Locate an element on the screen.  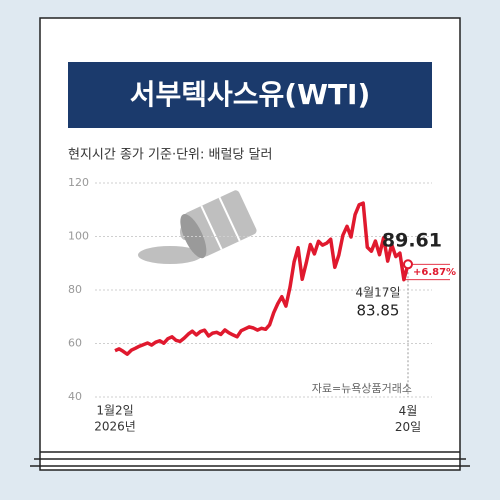
chart-title: 서부텍사스유(WTI) is located at coordinates (250, 94).